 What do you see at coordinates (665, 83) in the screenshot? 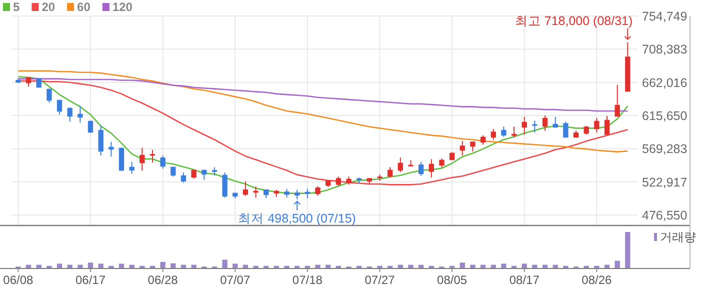
I see `y-tick-label: 662,016` at bounding box center [665, 83].